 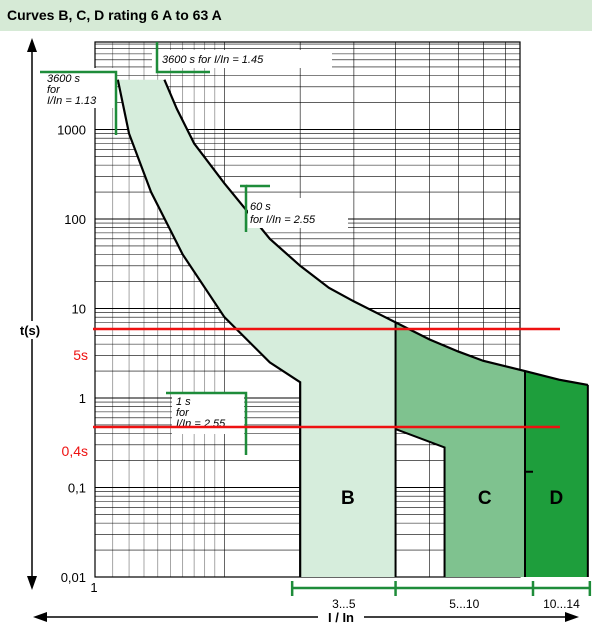 What do you see at coordinates (460, 449) in the screenshot?
I see `band-c-area` at bounding box center [460, 449].